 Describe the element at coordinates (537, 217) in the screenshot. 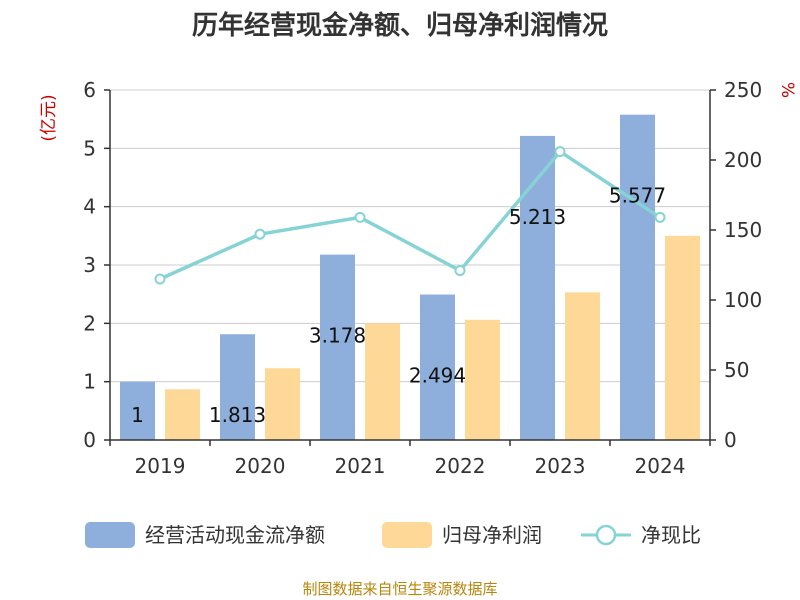

I see `data-label-cashflow: 5.213` at that location.